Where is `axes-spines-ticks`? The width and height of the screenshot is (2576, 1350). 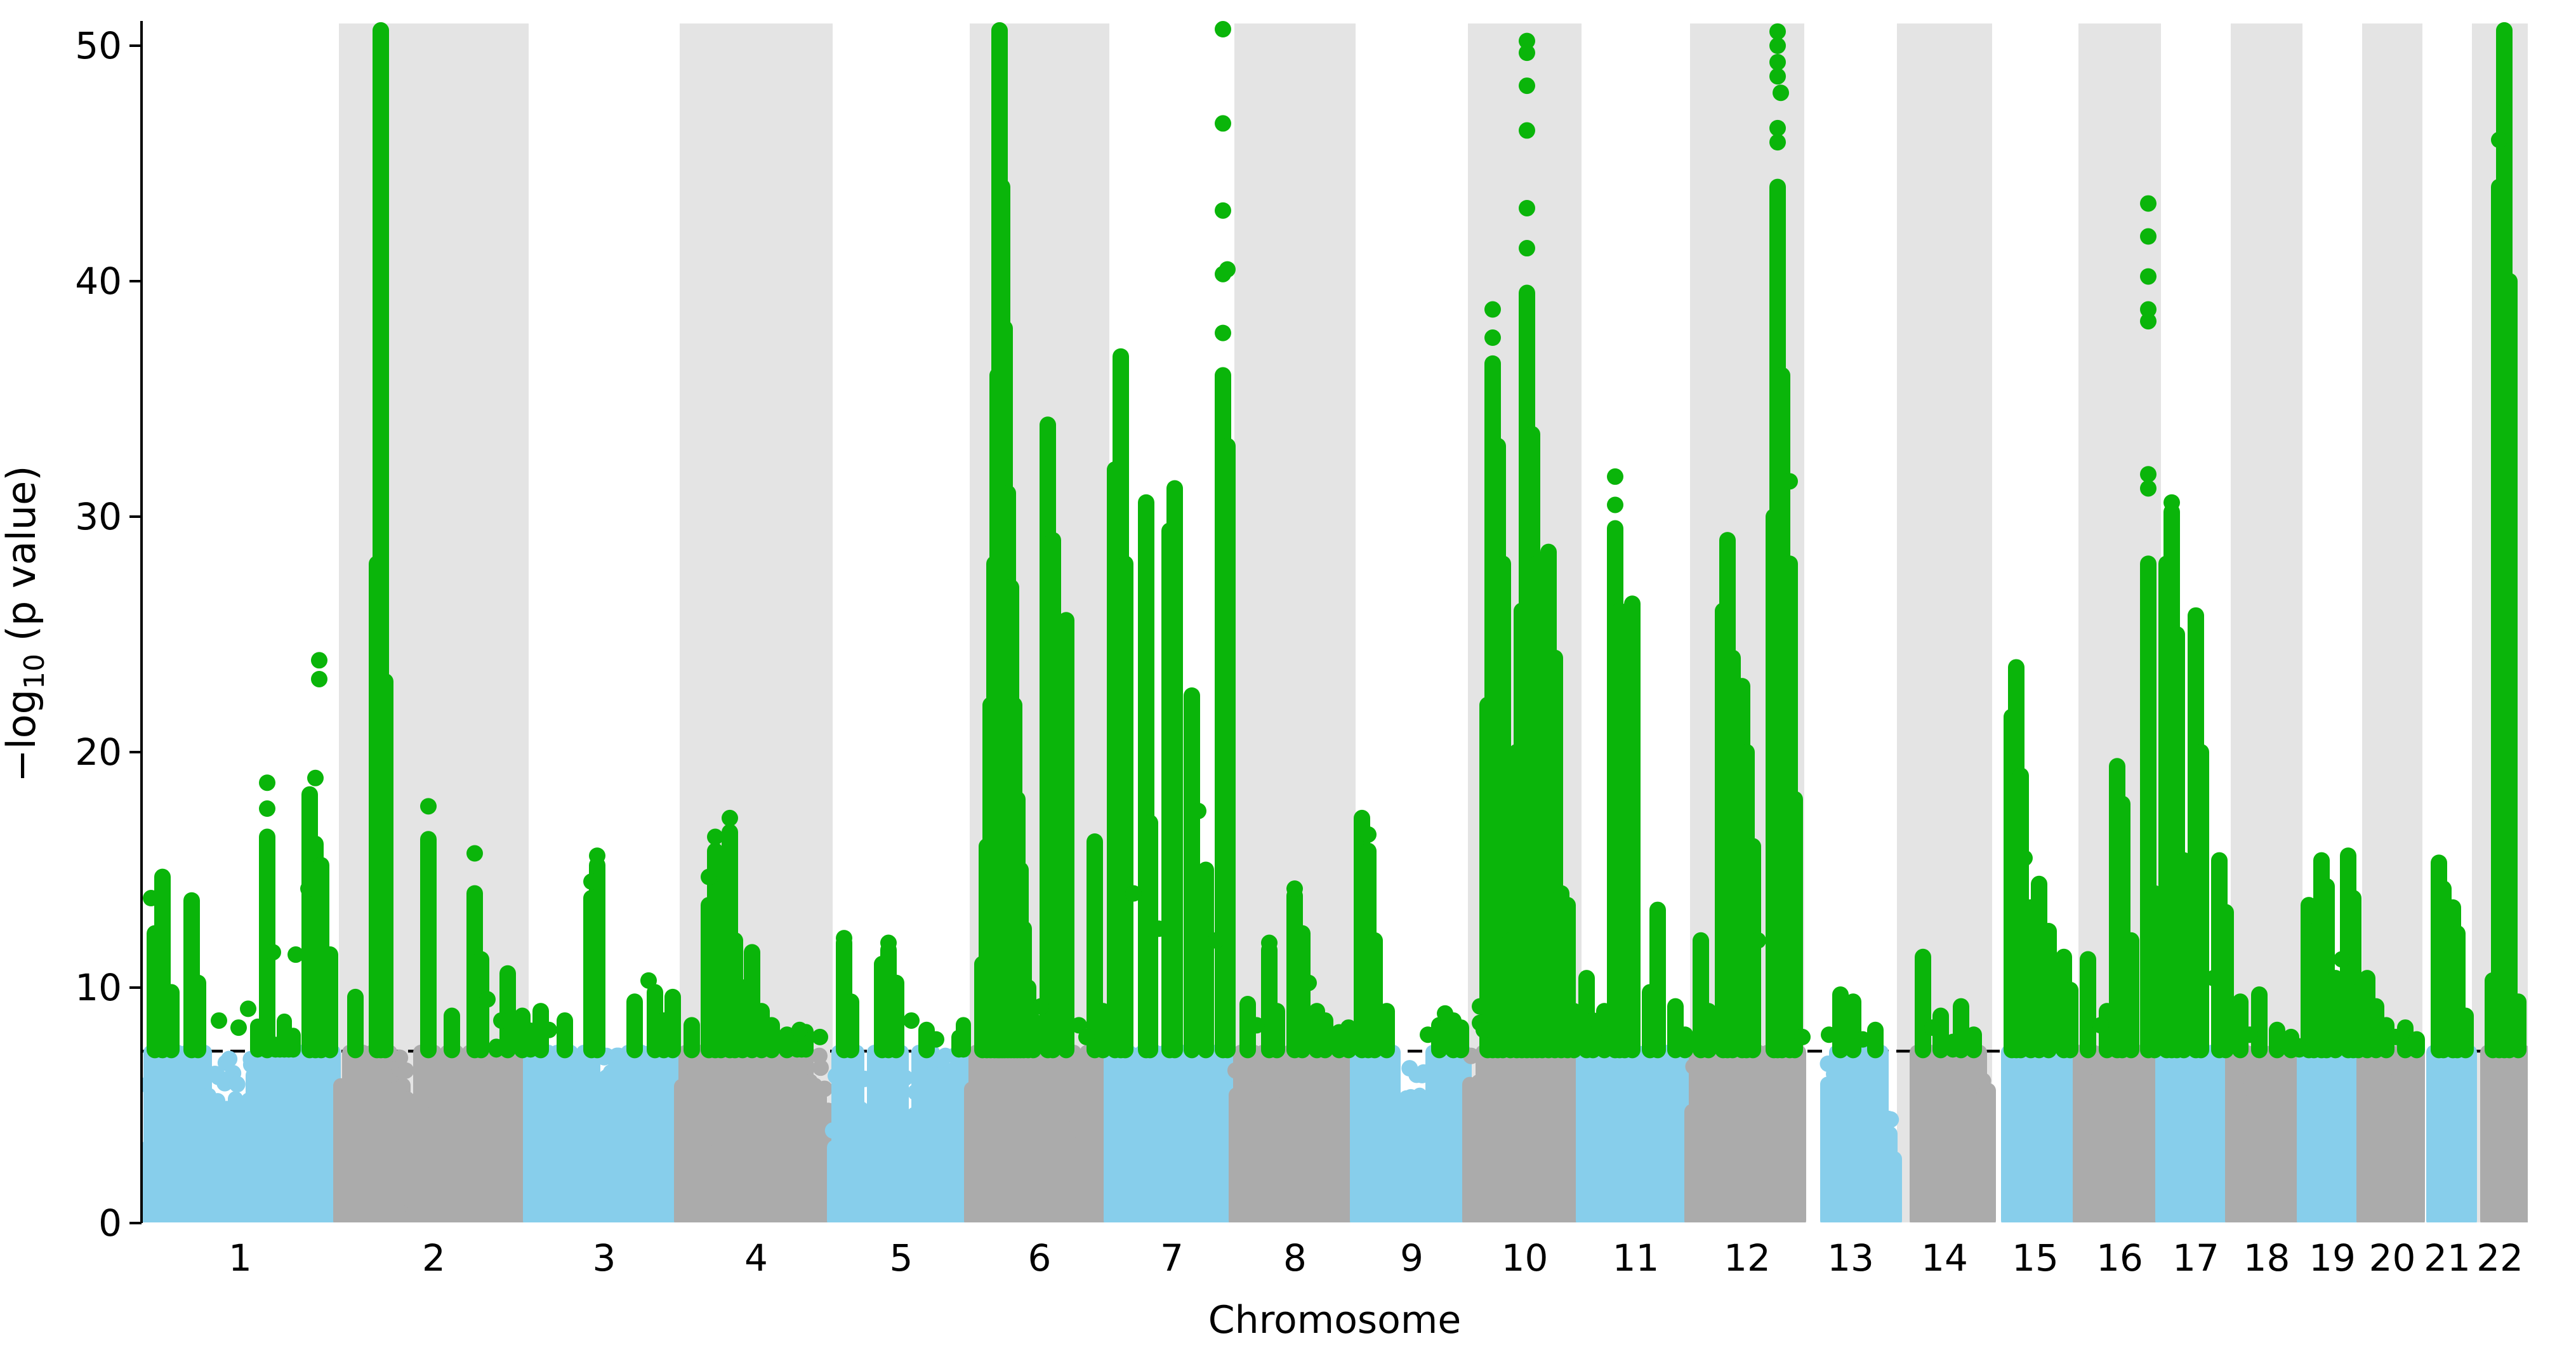
axes-spines-ticks is located at coordinates (136, 622).